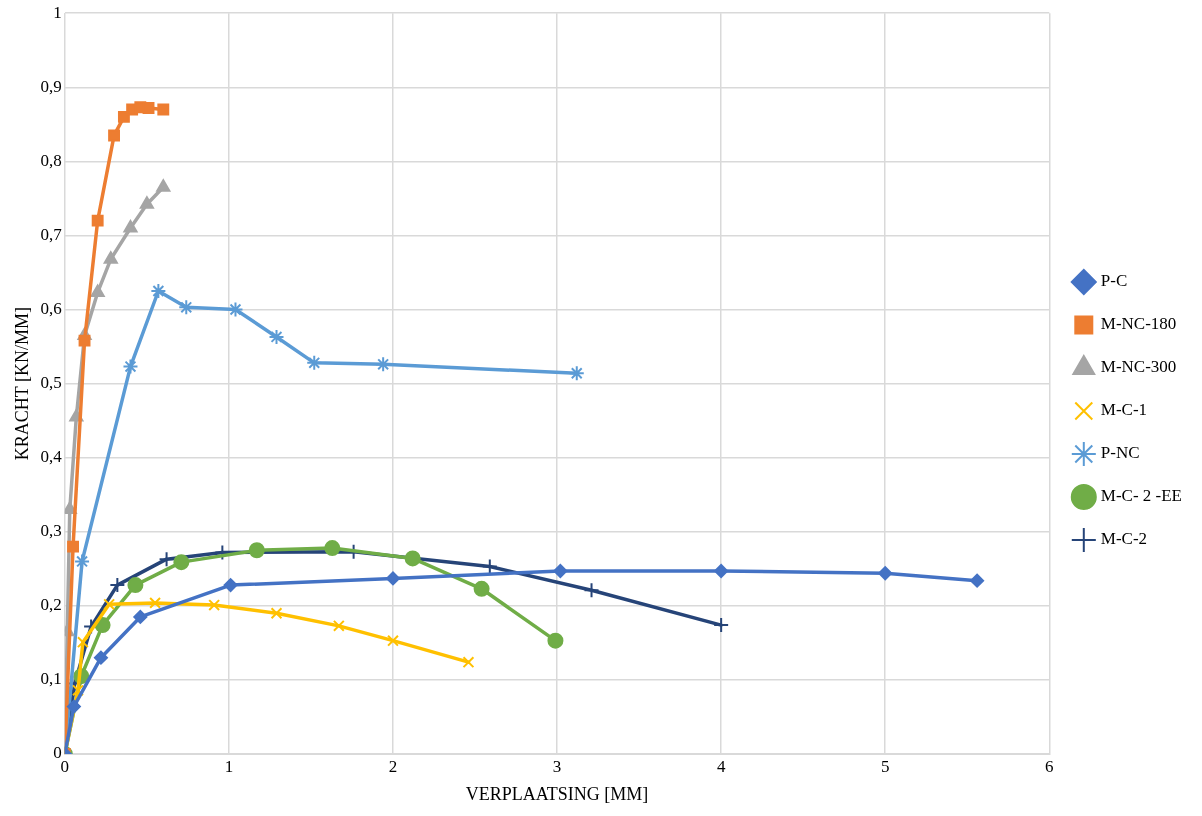 The width and height of the screenshot is (1202, 816). What do you see at coordinates (51, 383) in the screenshot?
I see `y-tick-label: 0,5` at bounding box center [51, 383].